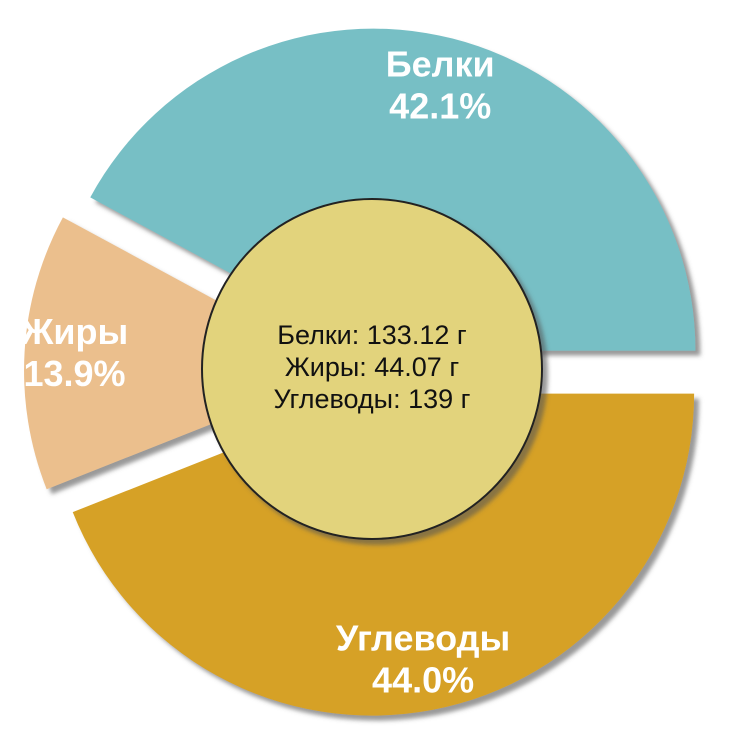 The height and width of the screenshot is (740, 740). Describe the element at coordinates (372, 335) in the screenshot. I see `center-text: Белки: 133.12 г` at that location.